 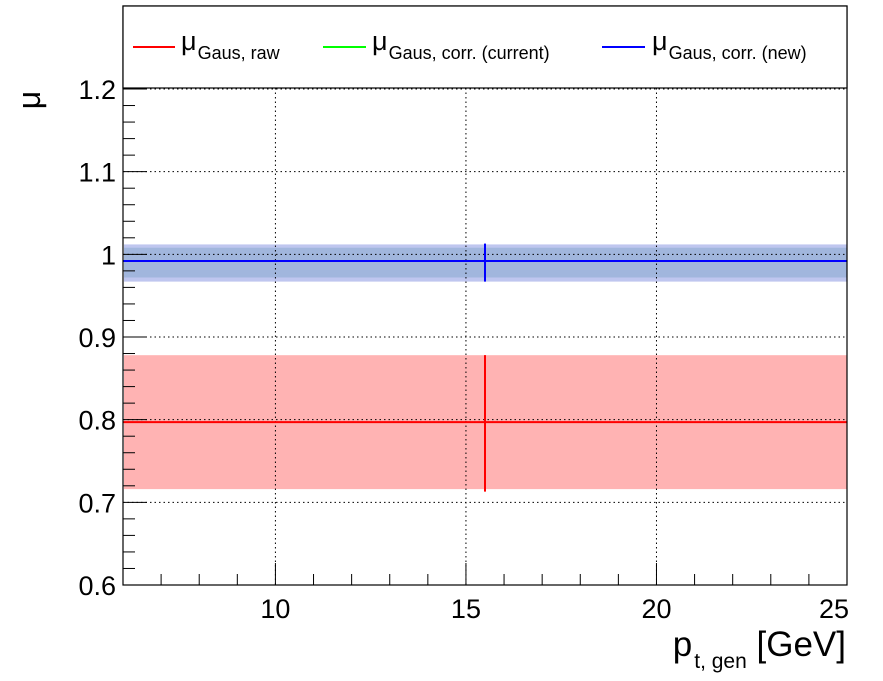 I want to click on y-tick-label-5: 1.1, so click(x=97, y=173).